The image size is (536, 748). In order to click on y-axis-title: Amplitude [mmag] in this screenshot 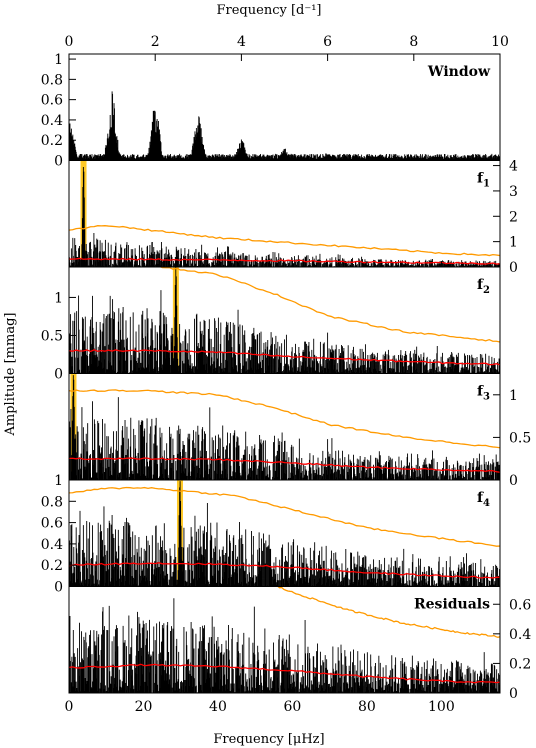, I will do `click(10, 375)`.